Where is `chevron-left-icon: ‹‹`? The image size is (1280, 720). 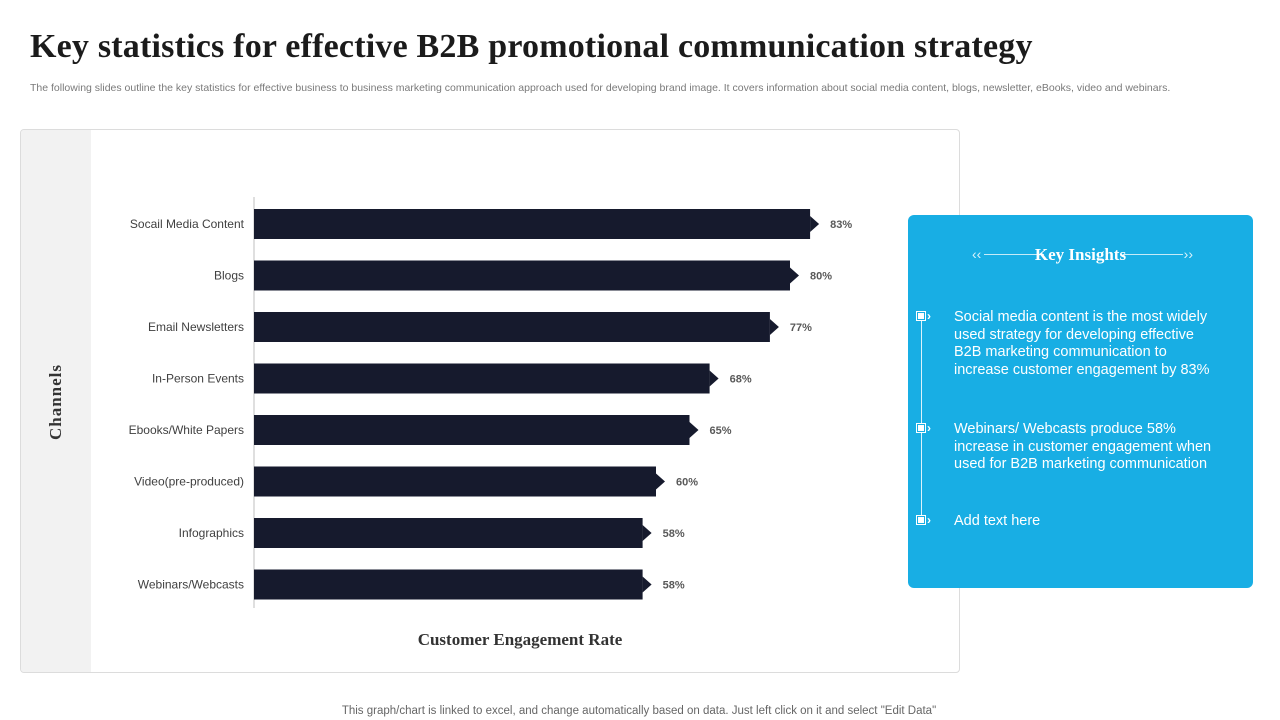
chevron-left-icon: ‹‹ is located at coordinates (977, 254).